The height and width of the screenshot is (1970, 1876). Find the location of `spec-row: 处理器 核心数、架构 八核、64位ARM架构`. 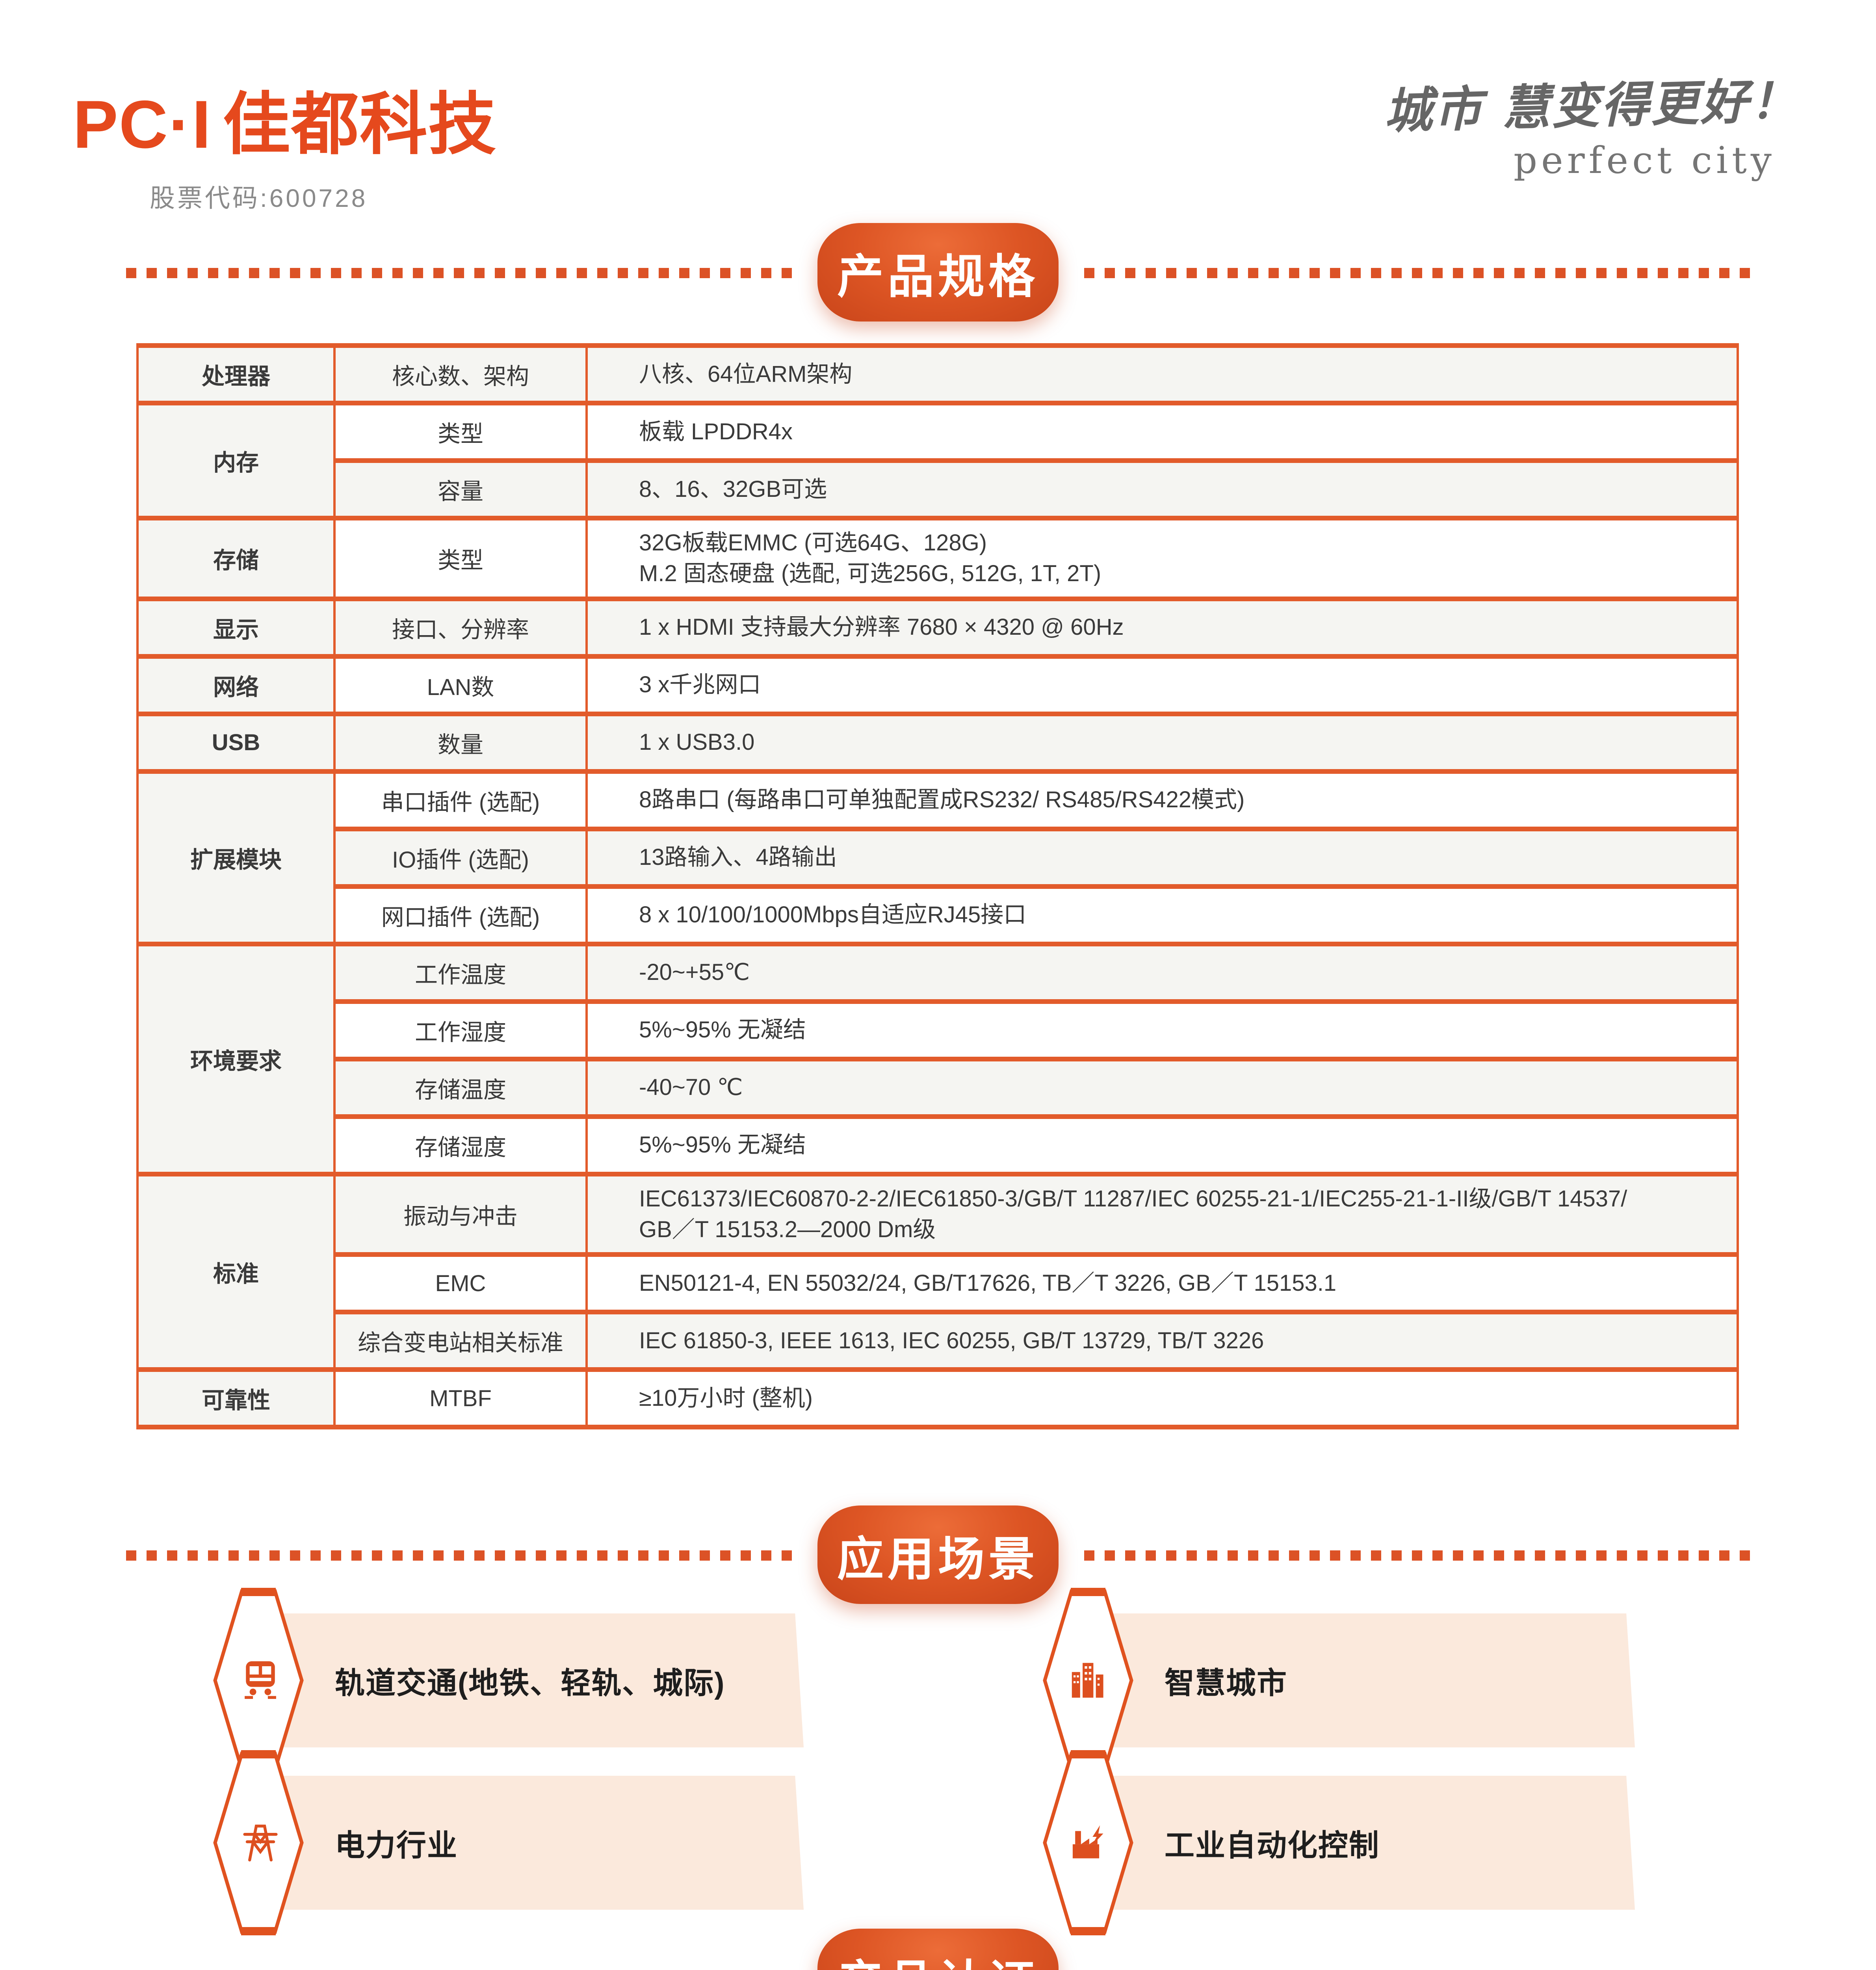

spec-row: 处理器 核心数、架构 八核、64位ARM架构 is located at coordinates (937, 374).